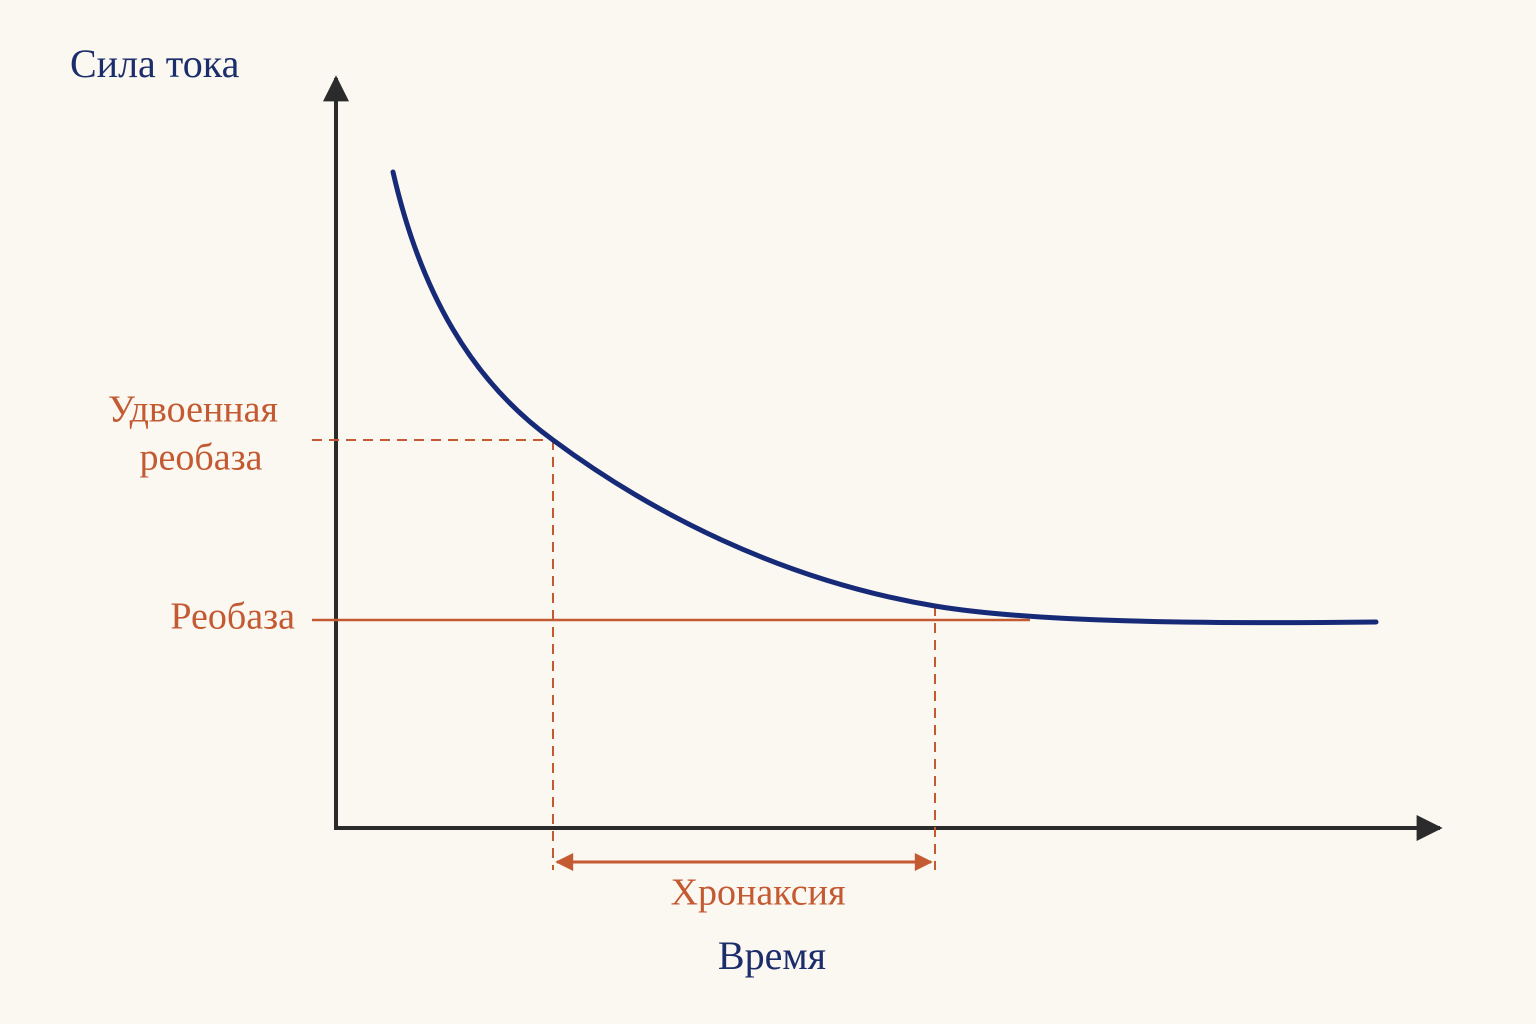  Describe the element at coordinates (155, 63) in the screenshot. I see `y-axis-label: Сила тока` at that location.